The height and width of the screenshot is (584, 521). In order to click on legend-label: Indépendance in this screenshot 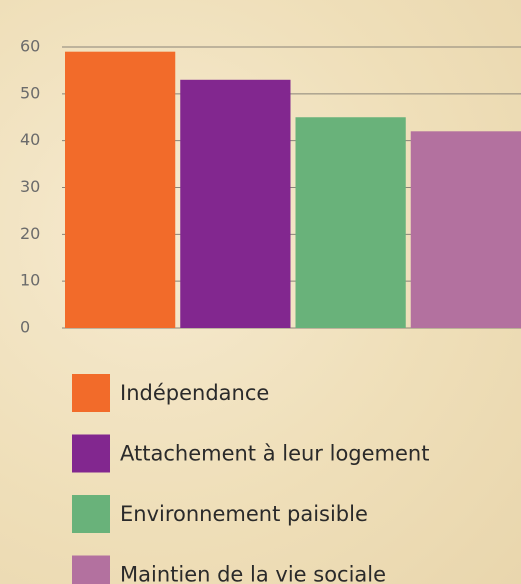, I will do `click(194, 393)`.